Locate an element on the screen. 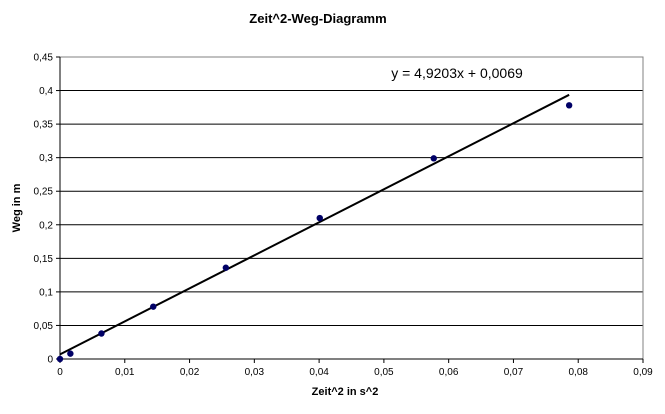  chart-title: Zeit^2-Weg-Diagramm is located at coordinates (317, 18).